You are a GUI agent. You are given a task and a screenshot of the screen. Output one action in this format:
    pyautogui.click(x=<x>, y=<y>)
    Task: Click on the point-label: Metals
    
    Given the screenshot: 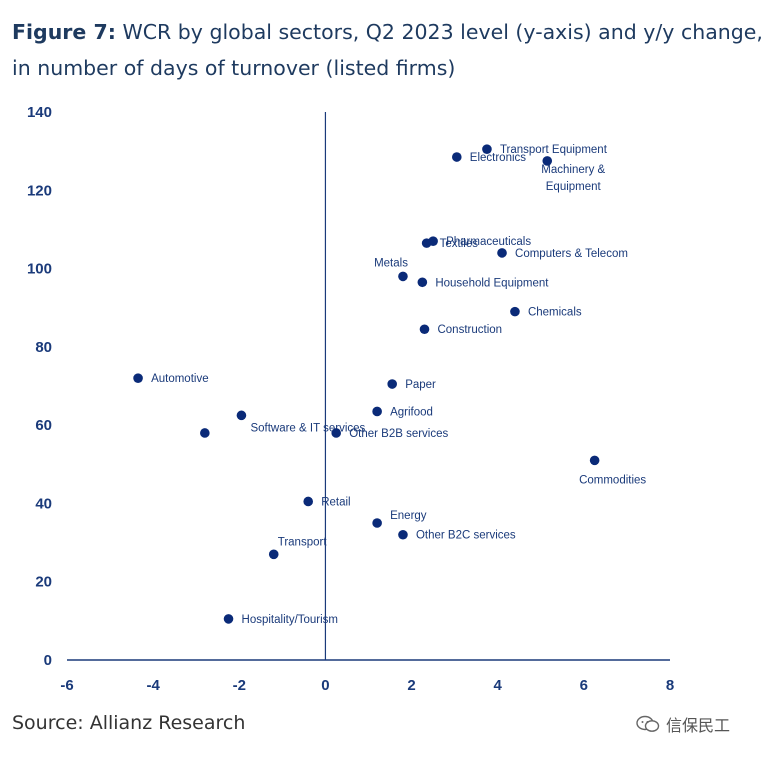 What is the action you would take?
    pyautogui.click(x=391, y=263)
    